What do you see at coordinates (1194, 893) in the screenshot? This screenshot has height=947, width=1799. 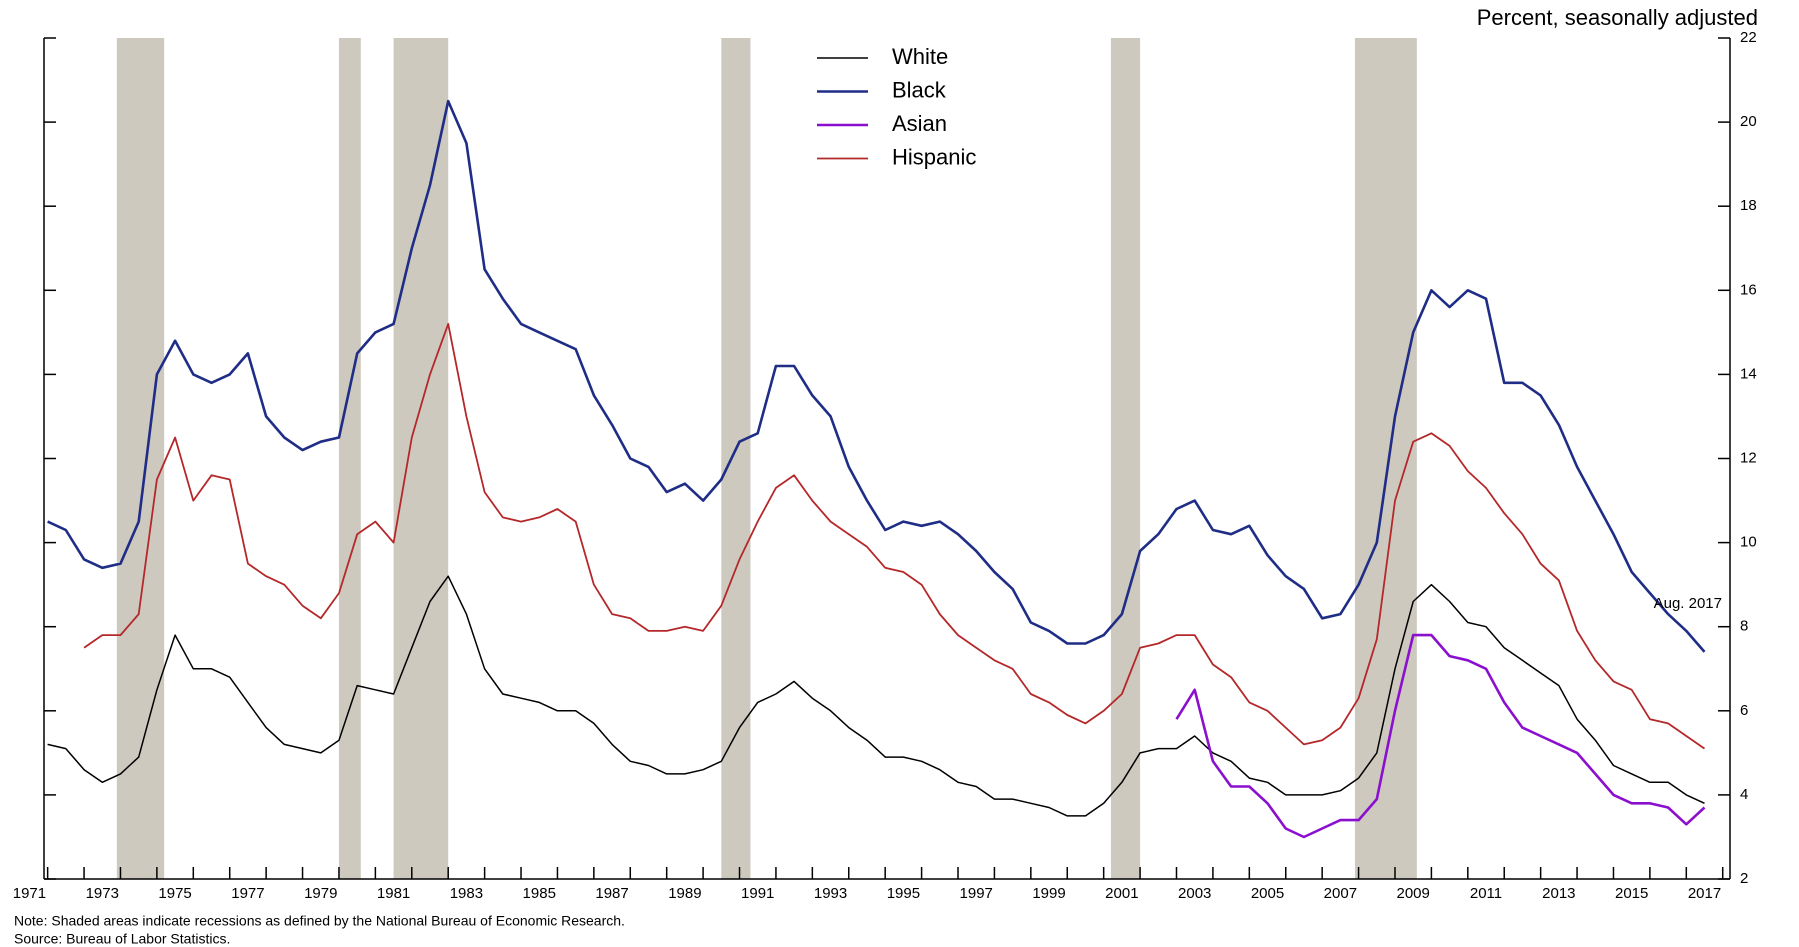 I see `x-tick-label: 2003` at bounding box center [1194, 893].